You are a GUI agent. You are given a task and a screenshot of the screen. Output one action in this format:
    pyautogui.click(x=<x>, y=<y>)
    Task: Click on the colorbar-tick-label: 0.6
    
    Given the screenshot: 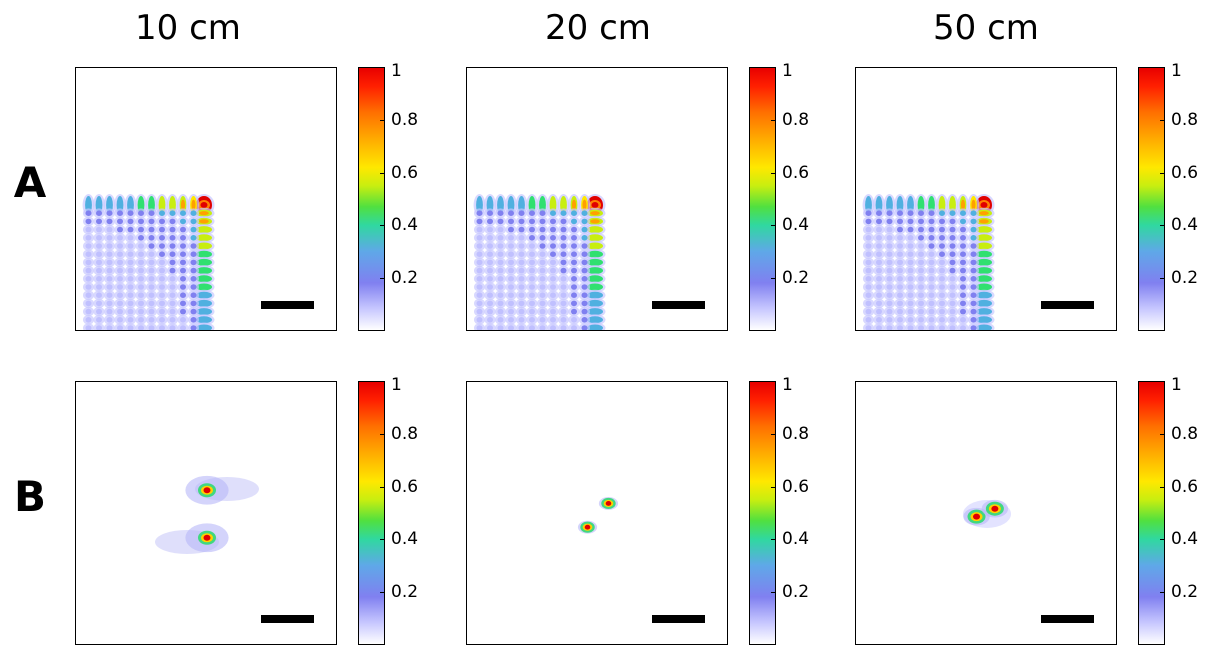 What is the action you would take?
    pyautogui.click(x=1185, y=487)
    